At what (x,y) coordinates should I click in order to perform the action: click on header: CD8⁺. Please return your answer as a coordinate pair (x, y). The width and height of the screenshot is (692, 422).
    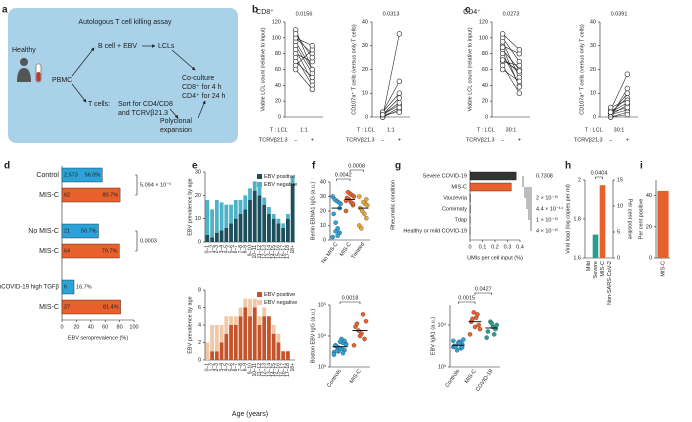
    Looking at the image, I should click on (265, 12).